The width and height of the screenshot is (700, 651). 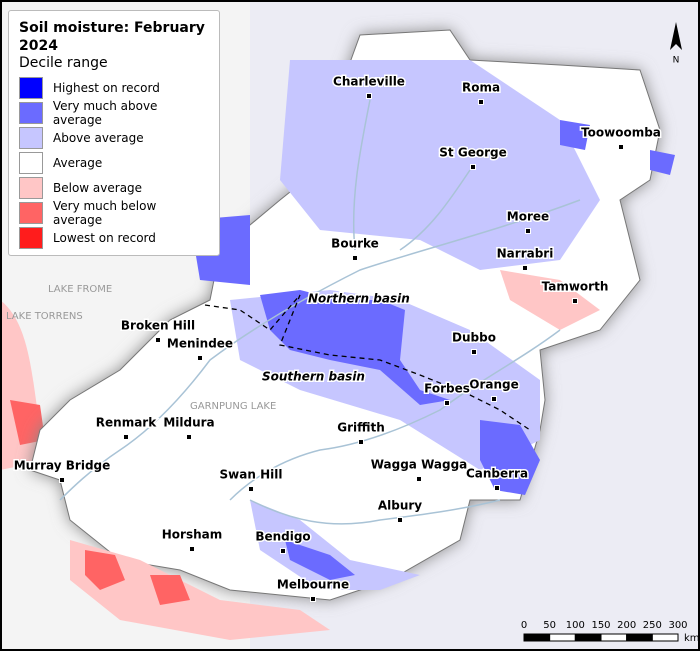 I want to click on town-label: Bendigo, so click(x=282, y=537).